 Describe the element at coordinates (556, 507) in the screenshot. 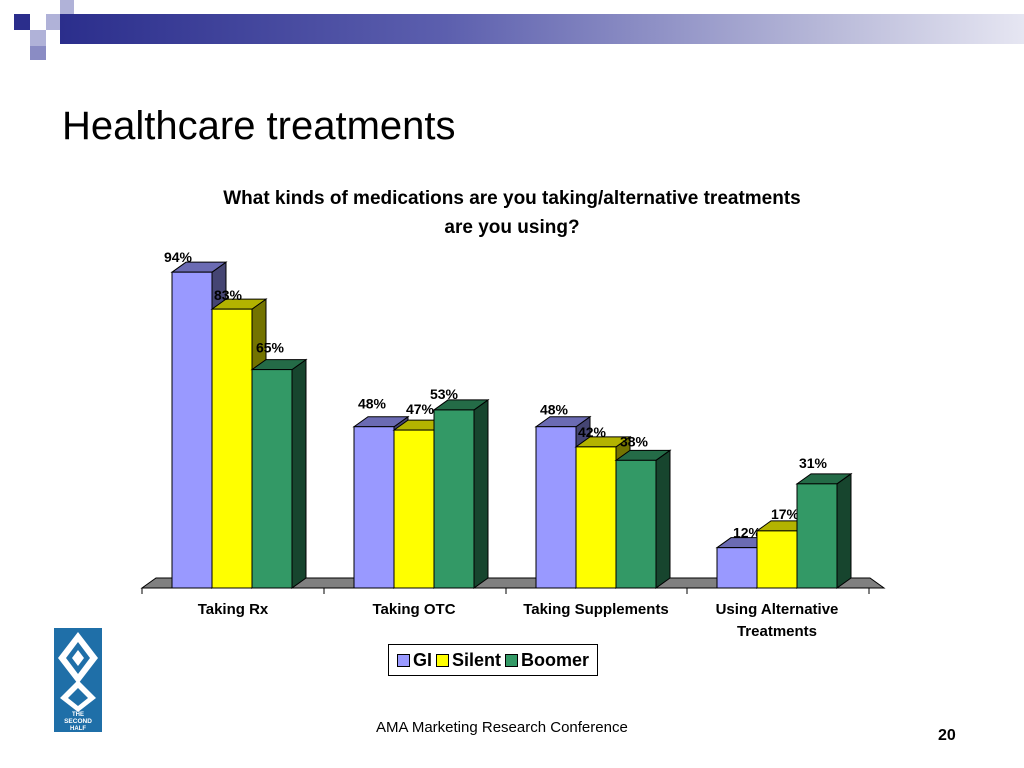

I see `bar-gi-taking-supplements` at that location.